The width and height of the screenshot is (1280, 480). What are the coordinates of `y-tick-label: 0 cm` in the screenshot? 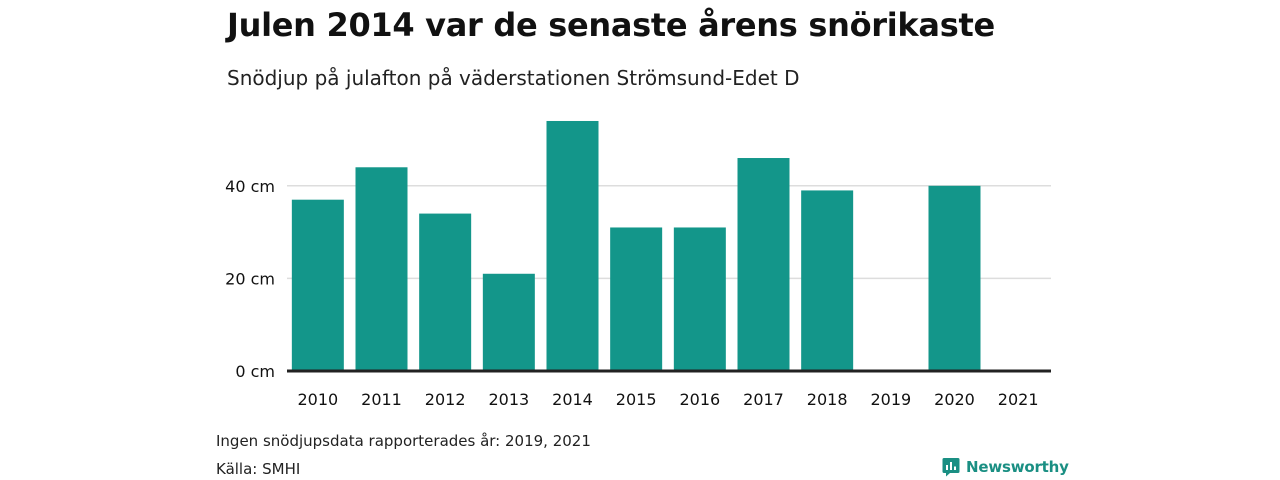 It's located at (255, 371).